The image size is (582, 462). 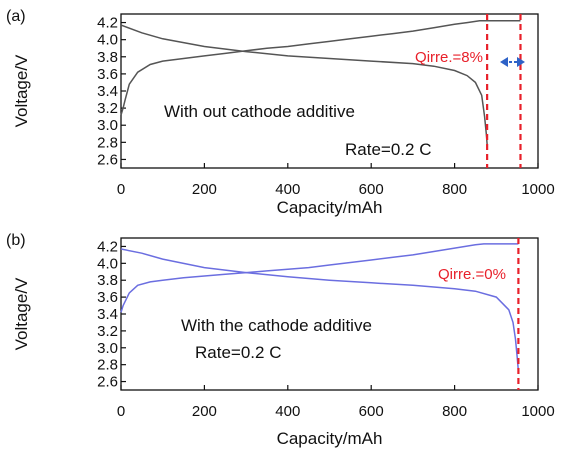 What do you see at coordinates (259, 111) in the screenshot?
I see `annotation-condition: With out cathode additive` at bounding box center [259, 111].